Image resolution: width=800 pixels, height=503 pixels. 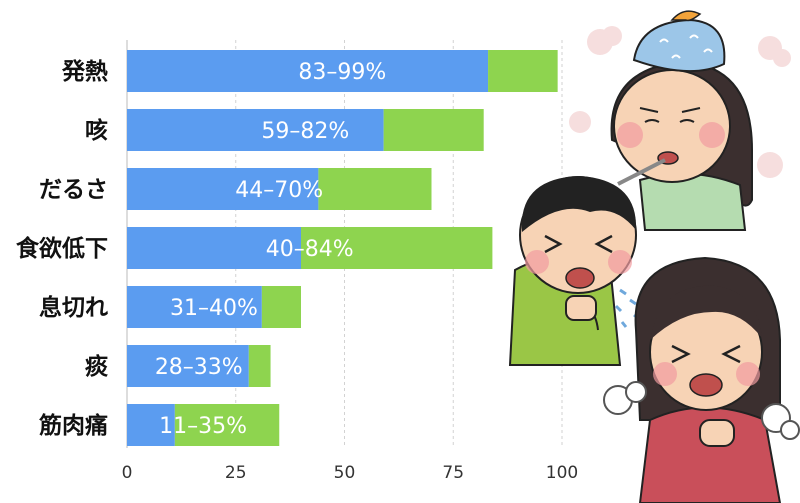 I want to click on category-label: 息切れ, so click(x=73, y=307).